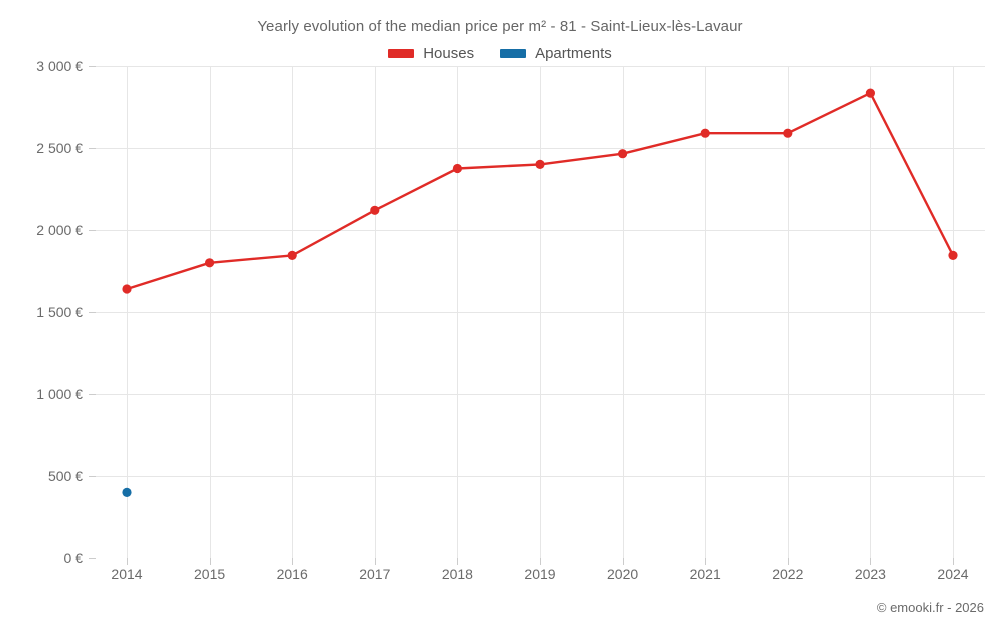 The width and height of the screenshot is (1000, 625). Describe the element at coordinates (59, 230) in the screenshot. I see `y-tick-label: 2 000 €` at that location.